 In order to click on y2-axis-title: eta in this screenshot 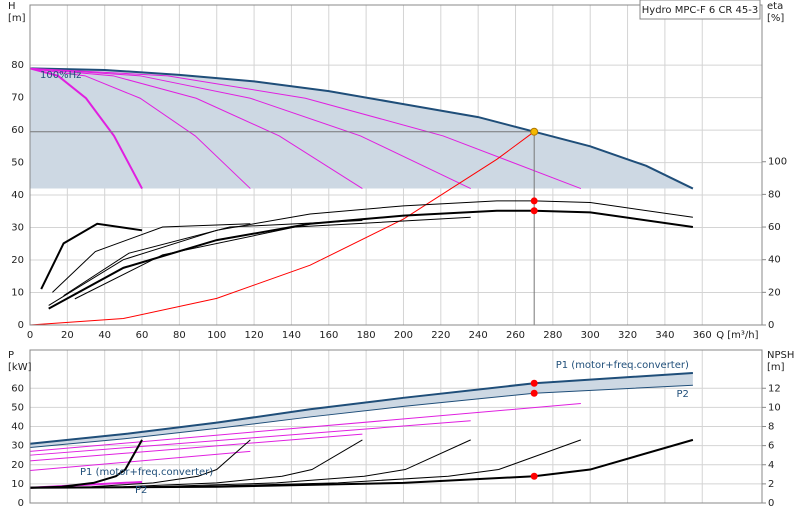, I will do `click(775, 6)`.